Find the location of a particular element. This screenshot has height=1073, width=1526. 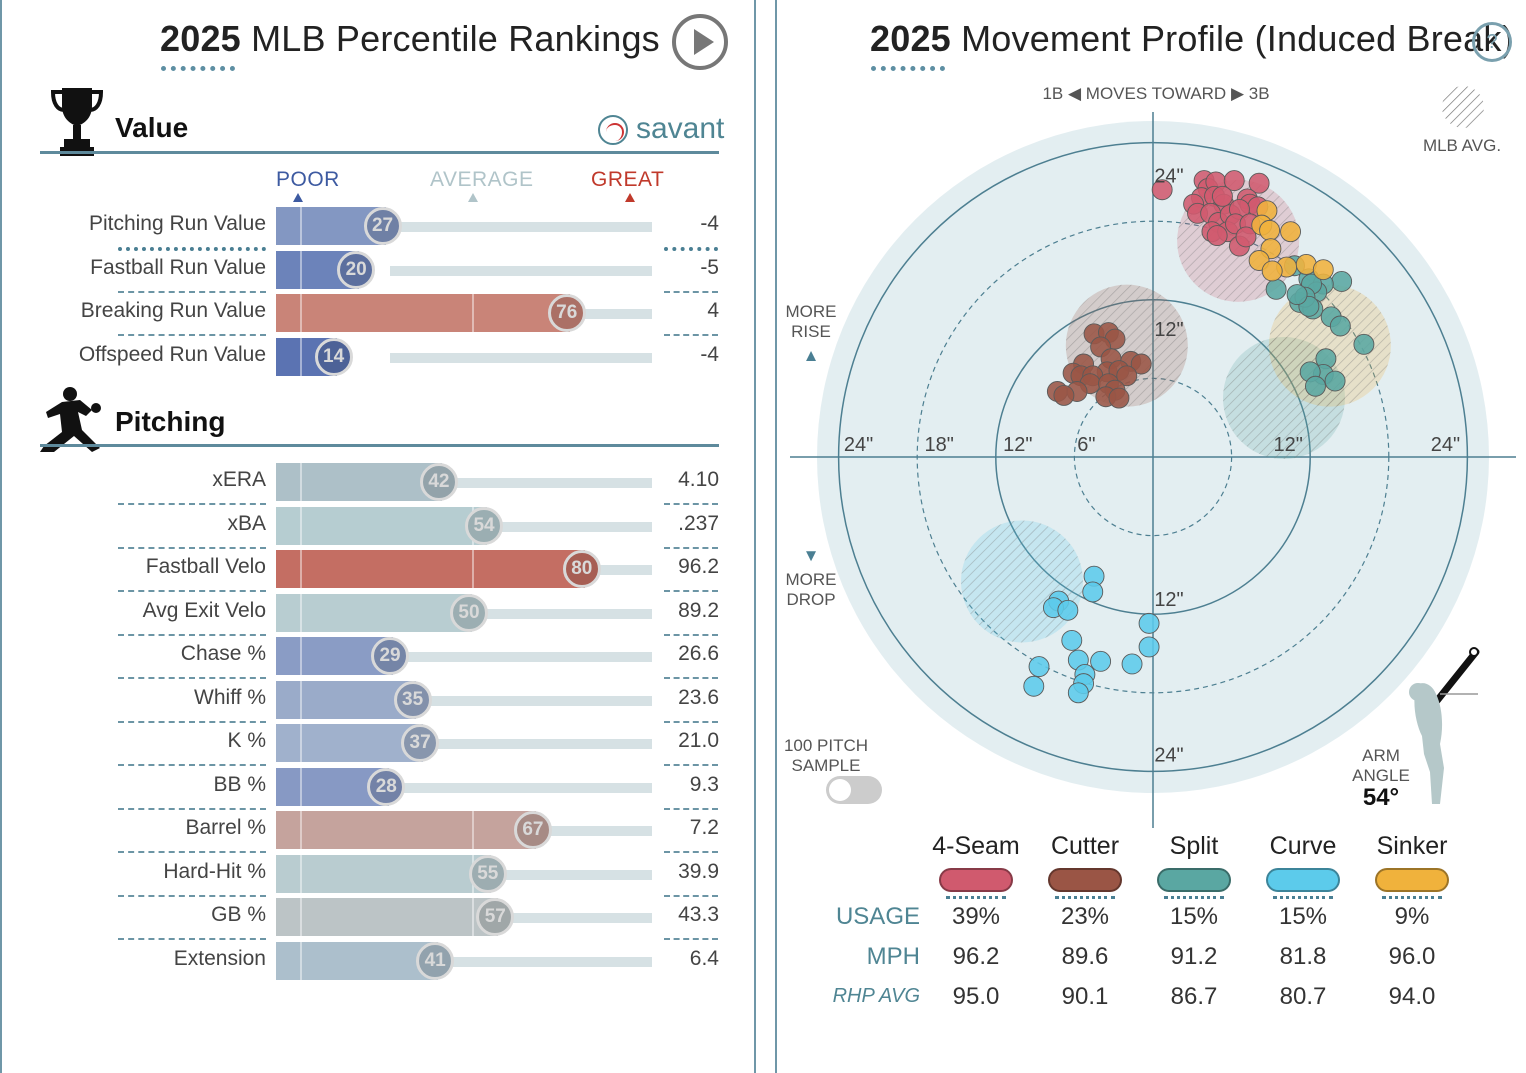

pitch-sample-toggle is located at coordinates (854, 790).